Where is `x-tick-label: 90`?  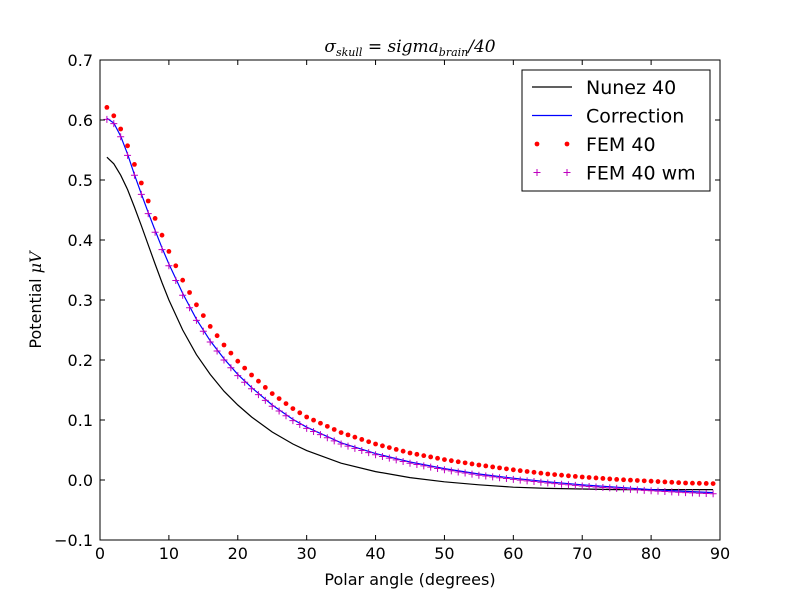 x-tick-label: 90 is located at coordinates (720, 553).